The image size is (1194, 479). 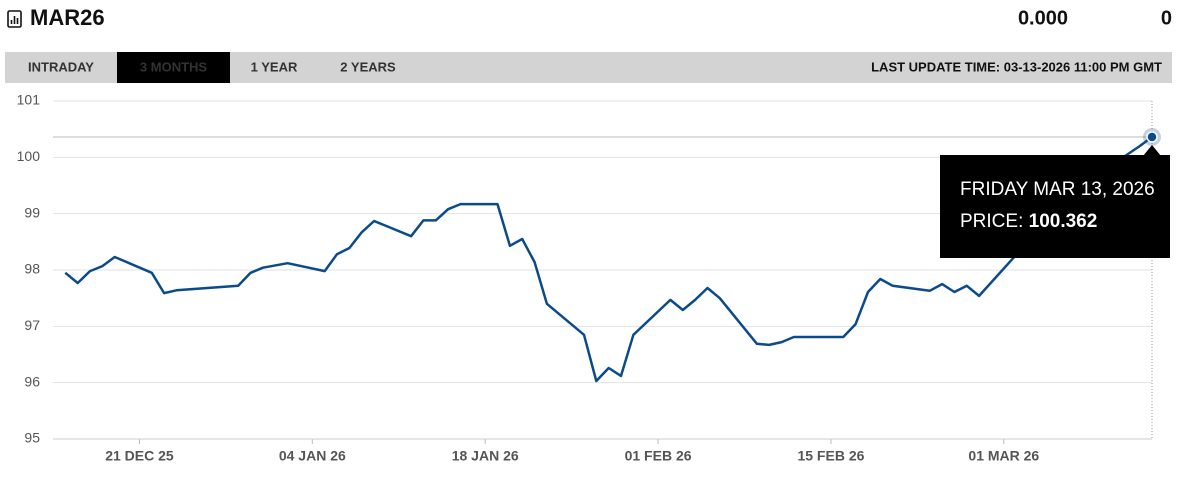 What do you see at coordinates (658, 456) in the screenshot?
I see `x-tick-label: 01 FEB 26` at bounding box center [658, 456].